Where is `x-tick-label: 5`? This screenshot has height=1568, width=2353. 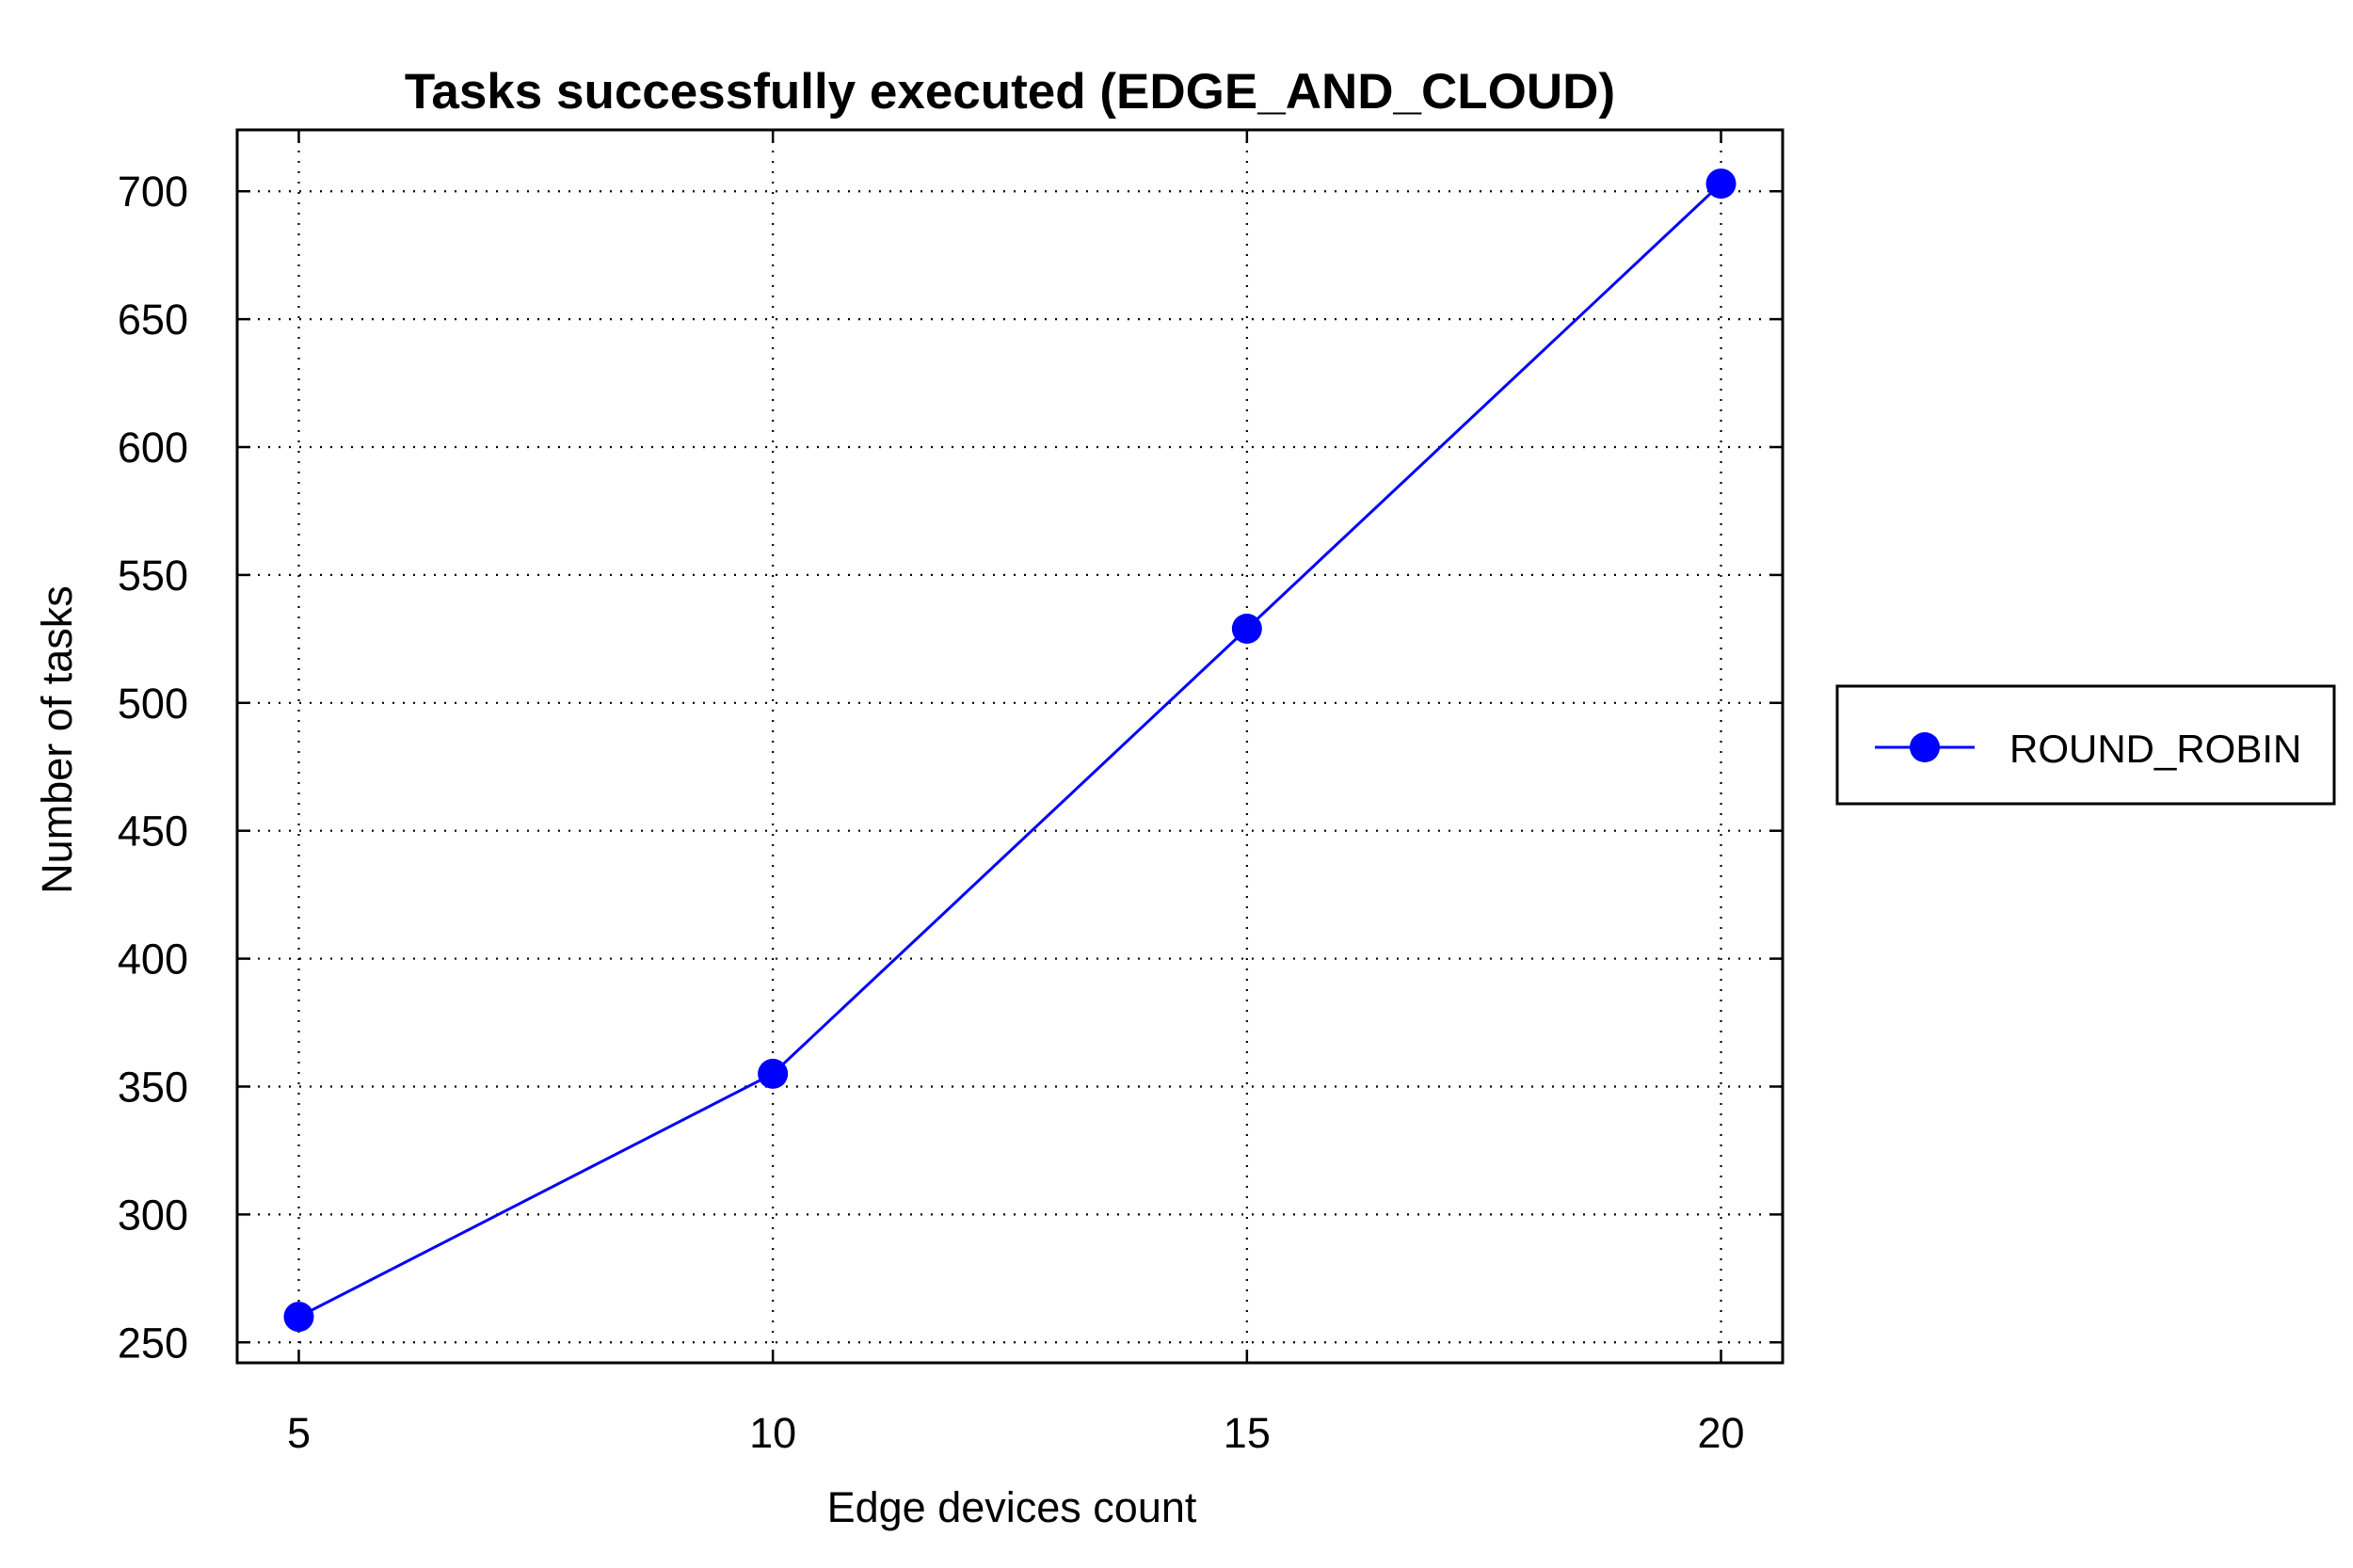 x-tick-label: 5 is located at coordinates (299, 1433).